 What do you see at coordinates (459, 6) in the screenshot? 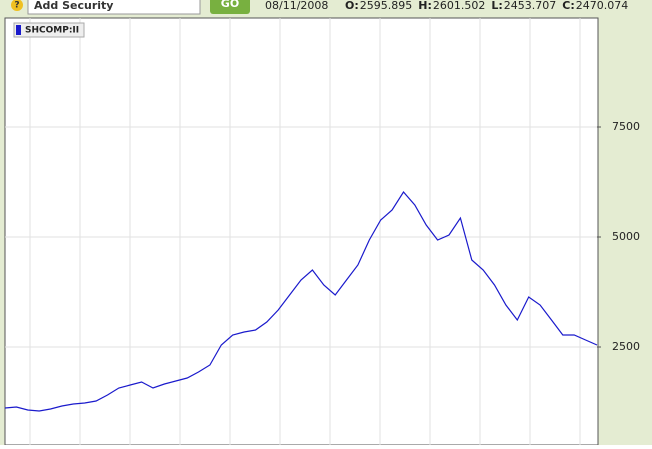
I see `quote-value: 2601.502` at bounding box center [459, 6].